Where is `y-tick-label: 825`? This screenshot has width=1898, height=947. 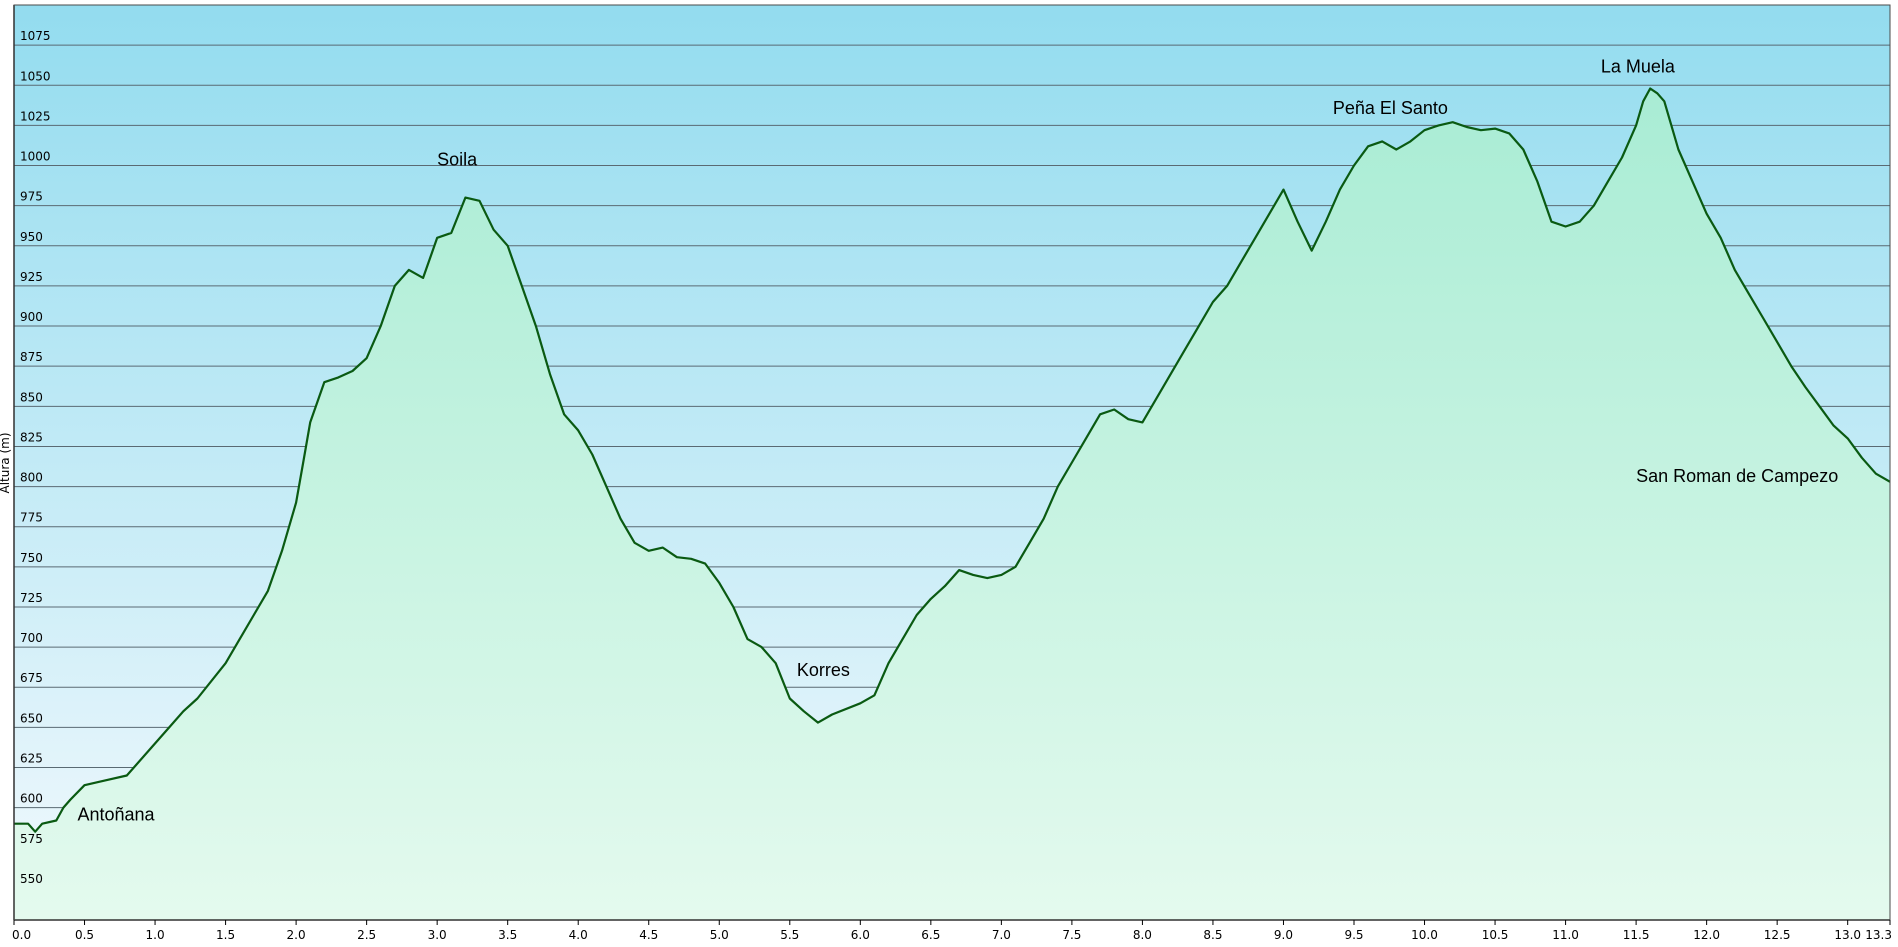
y-tick-label: 825 is located at coordinates (31, 437).